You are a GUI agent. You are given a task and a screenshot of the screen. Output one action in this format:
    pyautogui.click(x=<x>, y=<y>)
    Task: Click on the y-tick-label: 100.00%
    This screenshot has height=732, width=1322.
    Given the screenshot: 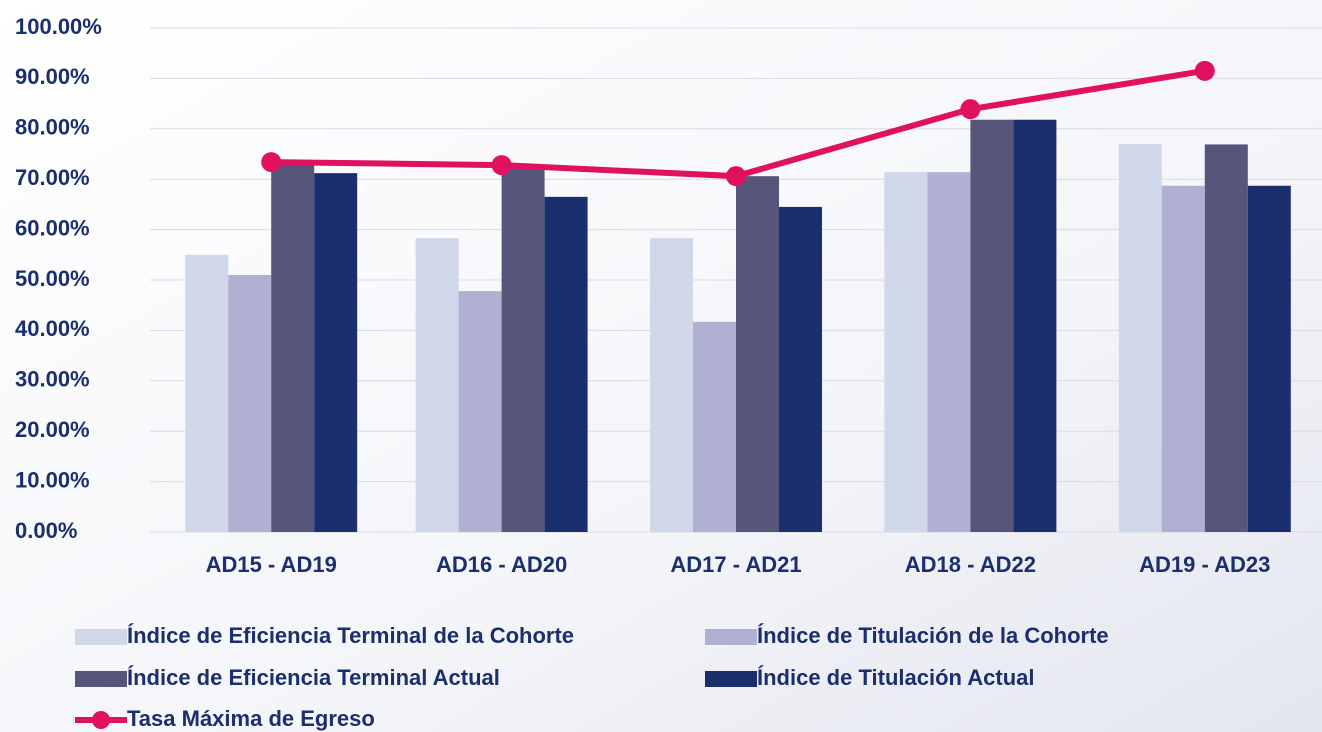 What is the action you would take?
    pyautogui.click(x=58, y=26)
    